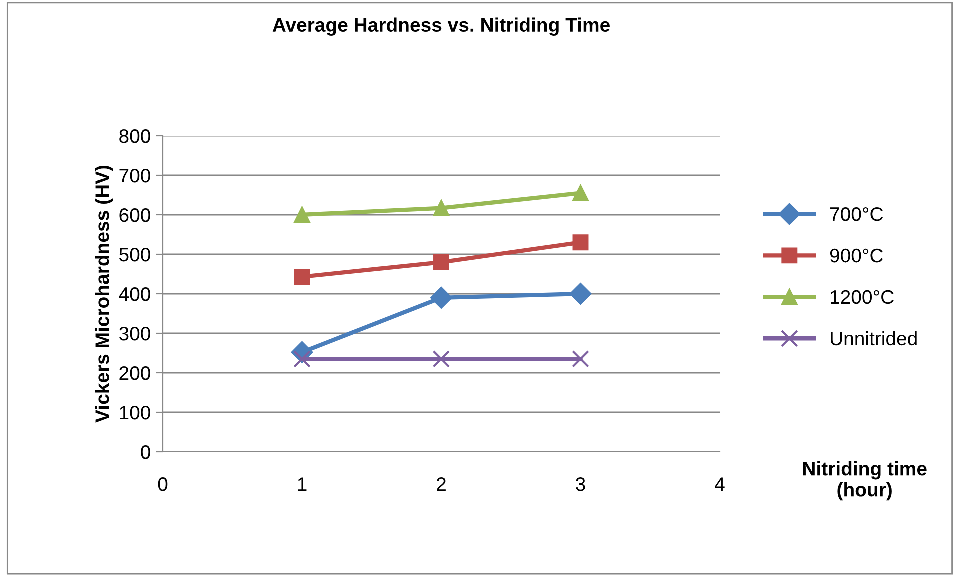 The width and height of the screenshot is (959, 577). I want to click on y-tick-label: 0, so click(145, 452).